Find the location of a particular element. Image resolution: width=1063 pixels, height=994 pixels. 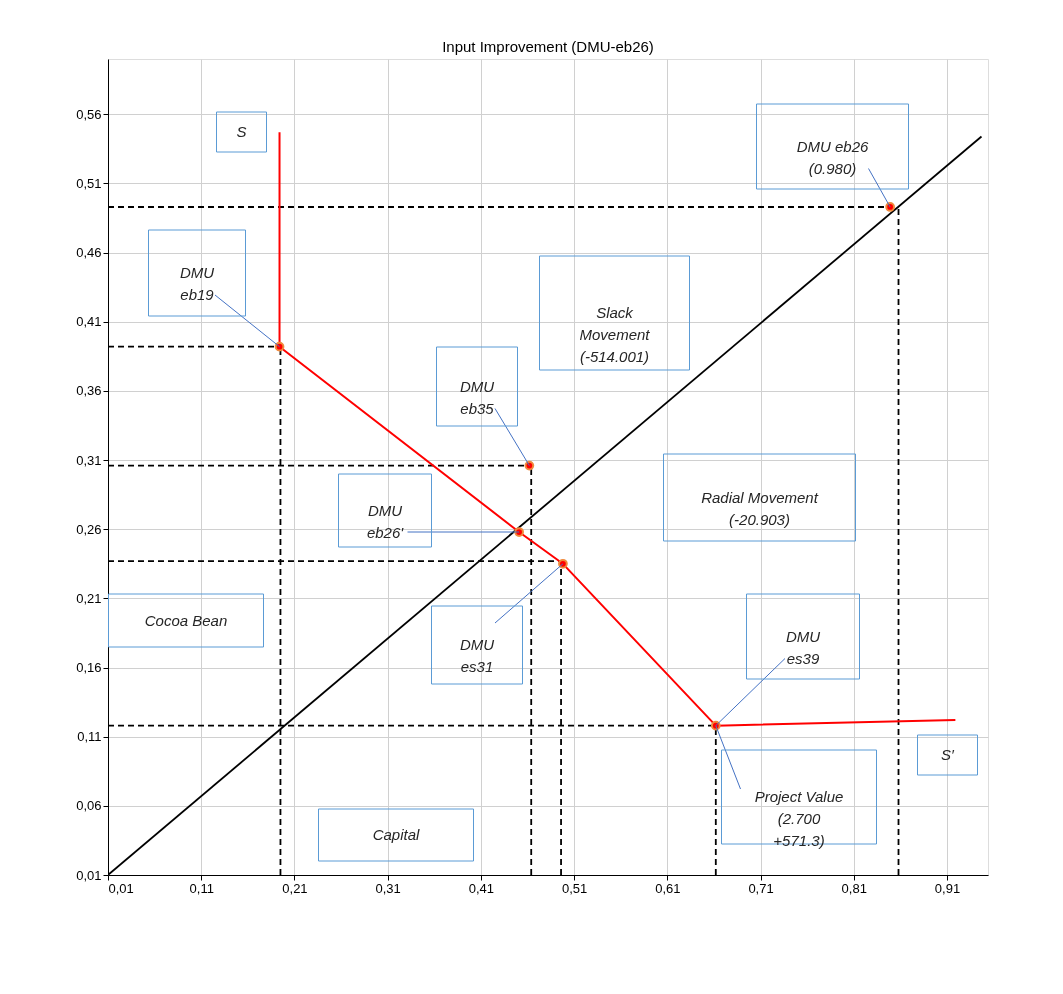

x-tick-label: 0,81 is located at coordinates (854, 888).